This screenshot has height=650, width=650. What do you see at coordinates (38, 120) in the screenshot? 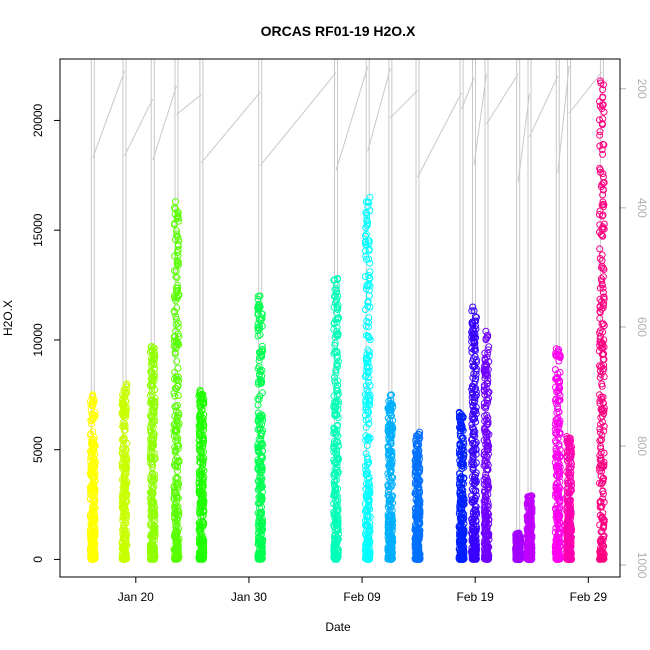
I see `y-tick-label: 20000` at bounding box center [38, 120].